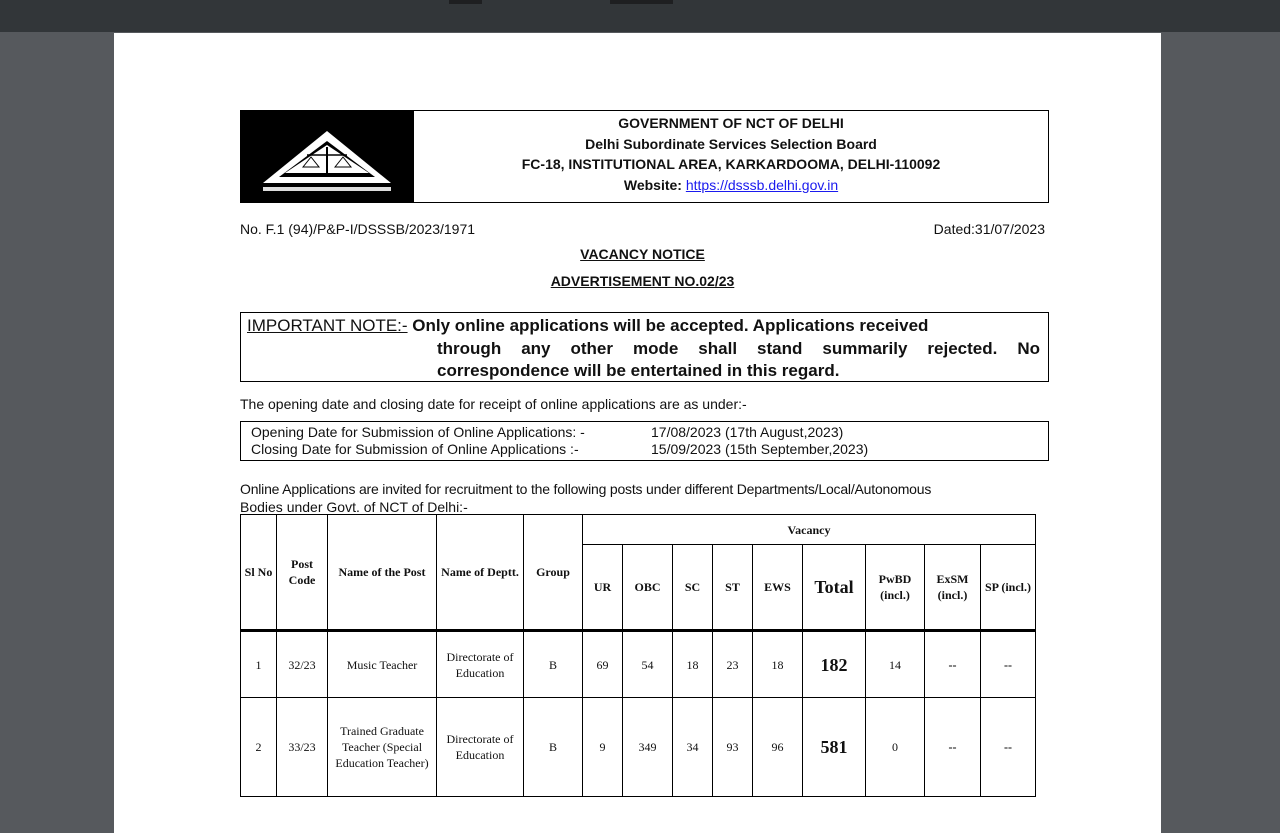 The image size is (1280, 833). Describe the element at coordinates (302, 664) in the screenshot. I see `cell-code: 32/23` at that location.